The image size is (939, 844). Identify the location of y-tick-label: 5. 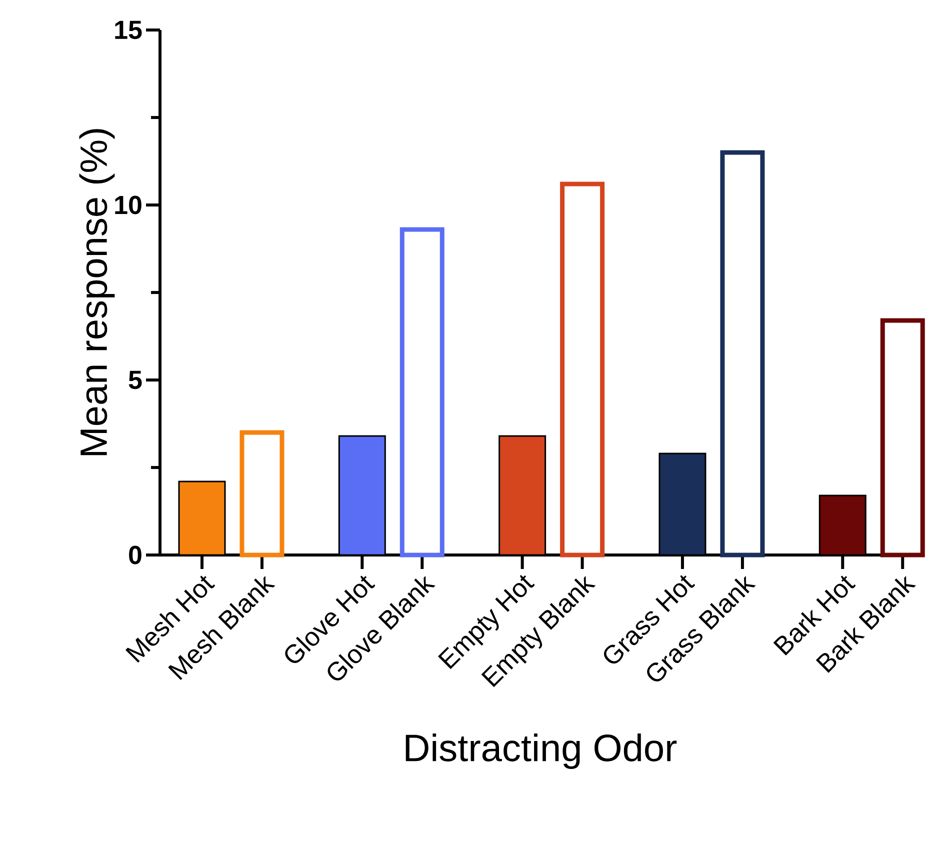
(135, 380).